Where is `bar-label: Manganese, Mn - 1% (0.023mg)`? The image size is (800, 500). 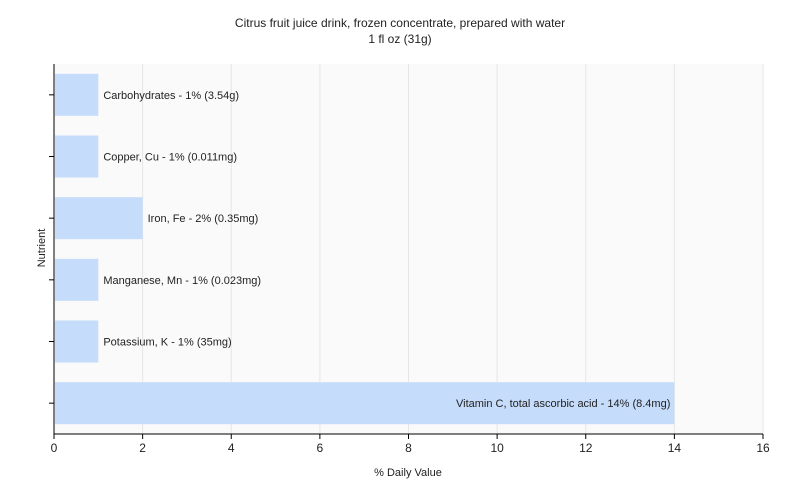
bar-label: Manganese, Mn - 1% (0.023mg) is located at coordinates (182, 281).